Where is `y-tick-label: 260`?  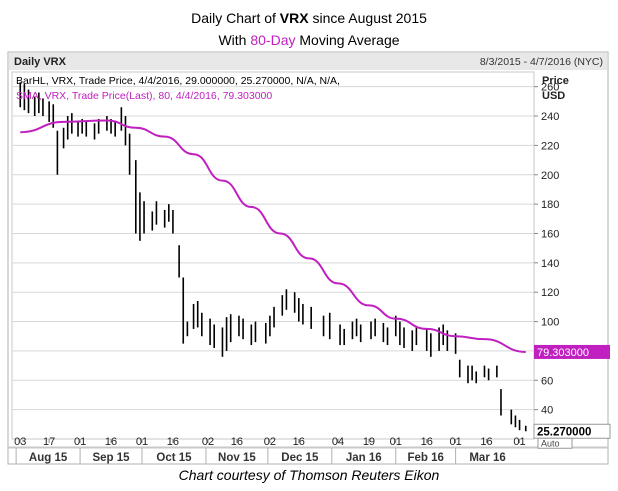
y-tick-label: 260 is located at coordinates (550, 88).